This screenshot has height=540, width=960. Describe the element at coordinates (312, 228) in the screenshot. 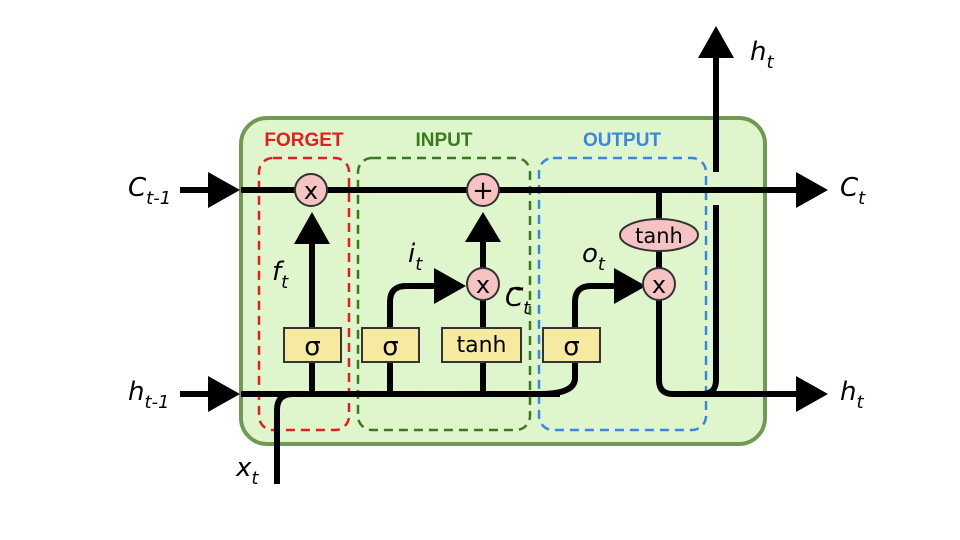

I see `forget-ft-arrowhead` at that location.